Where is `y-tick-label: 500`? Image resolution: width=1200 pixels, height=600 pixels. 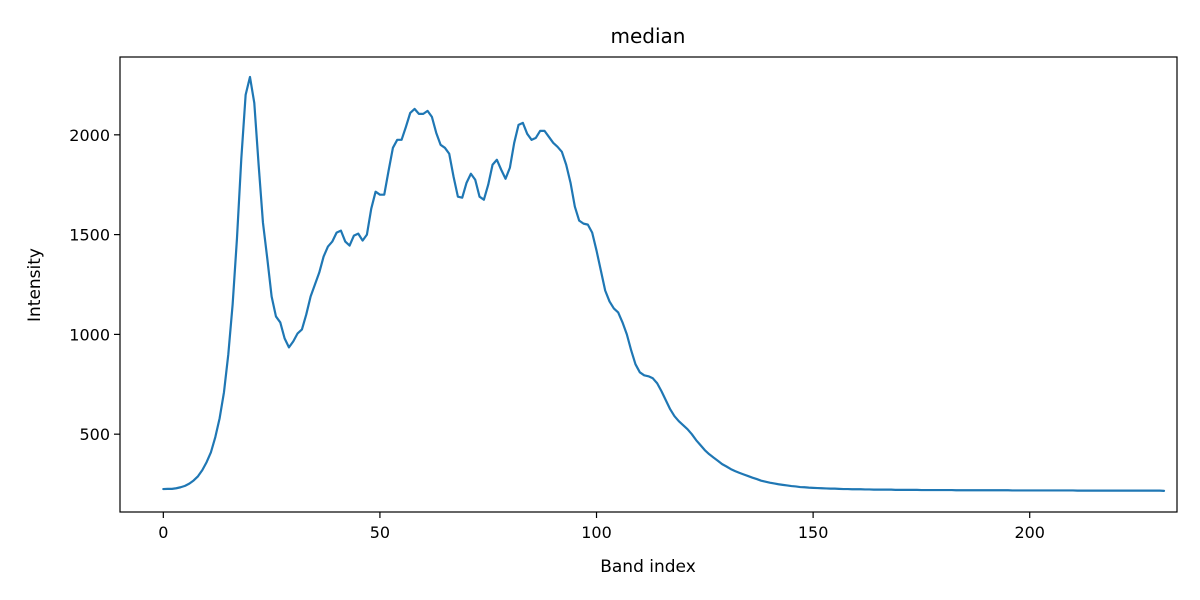 y-tick-label: 500 is located at coordinates (94, 434).